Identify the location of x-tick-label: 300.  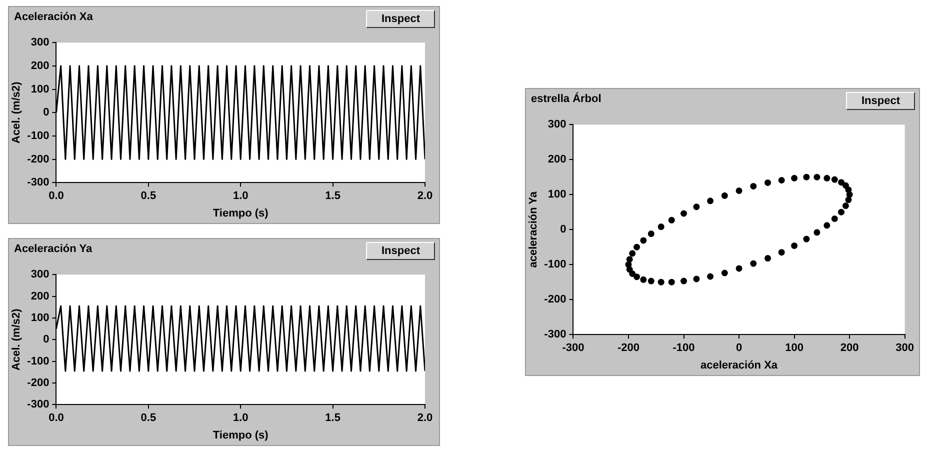
(905, 348).